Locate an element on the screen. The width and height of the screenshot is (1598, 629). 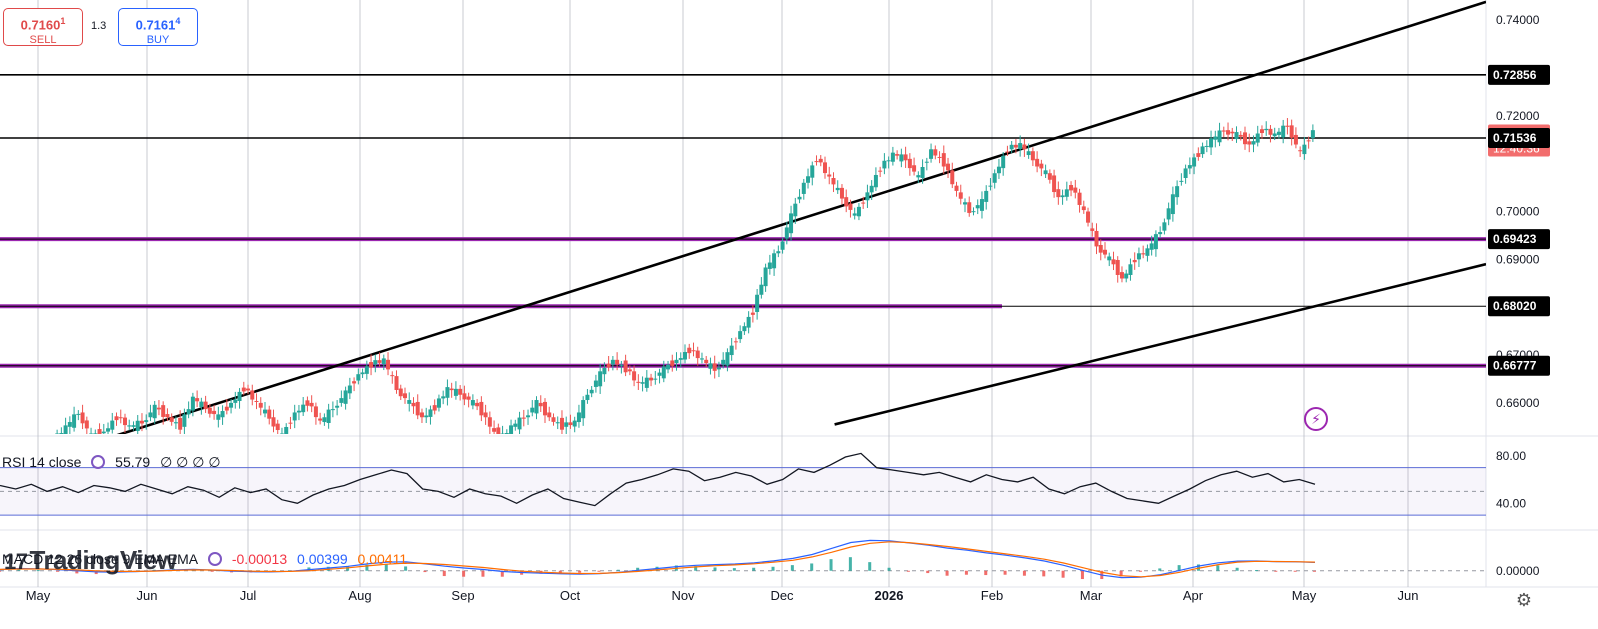
rsi-value: 55.79 is located at coordinates (133, 462).